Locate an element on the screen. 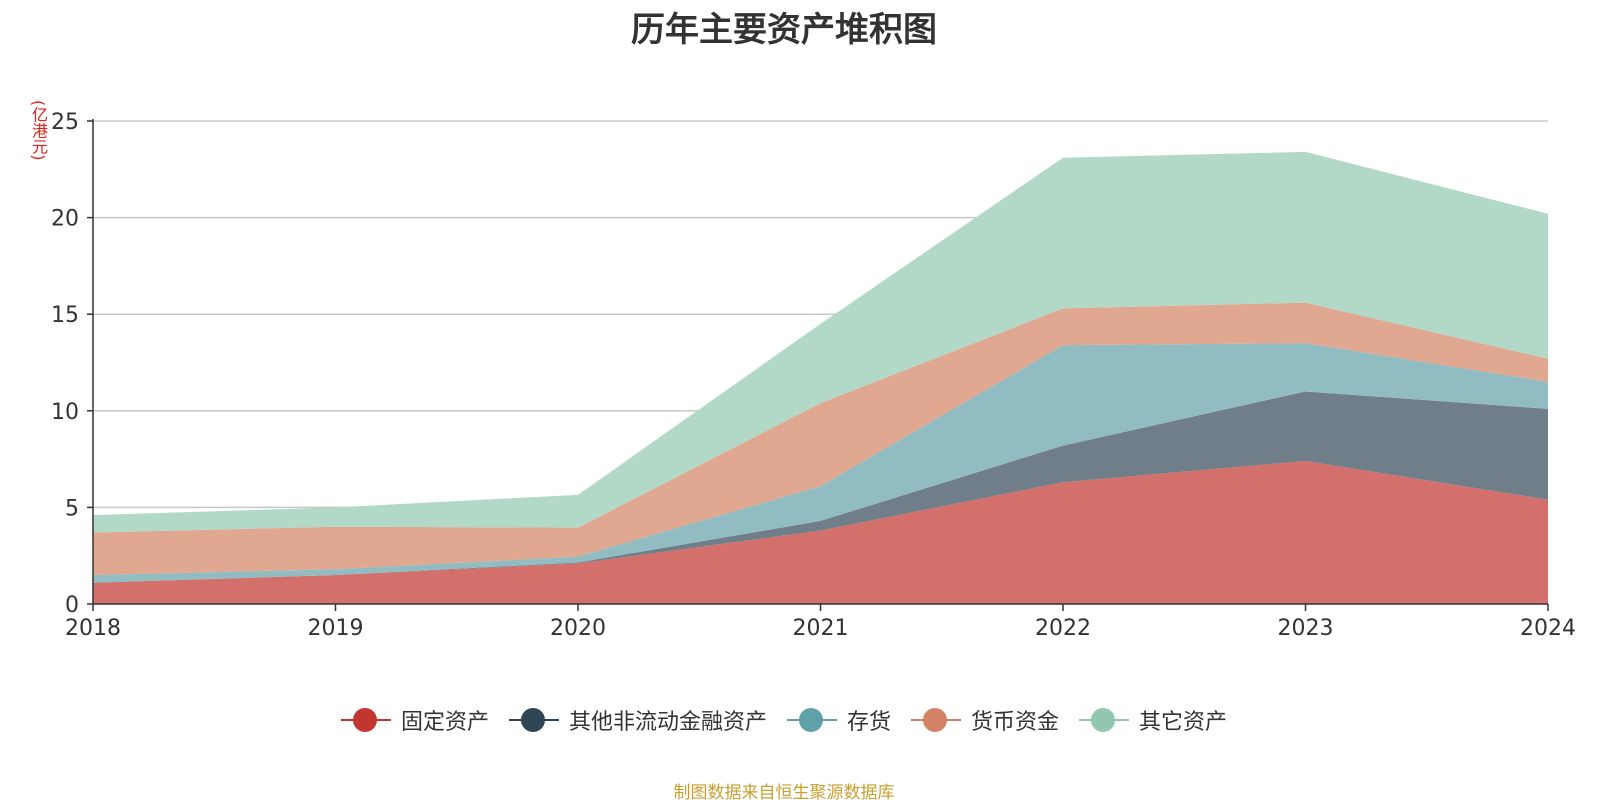  y-tick-label-15: 15 is located at coordinates (65, 315).